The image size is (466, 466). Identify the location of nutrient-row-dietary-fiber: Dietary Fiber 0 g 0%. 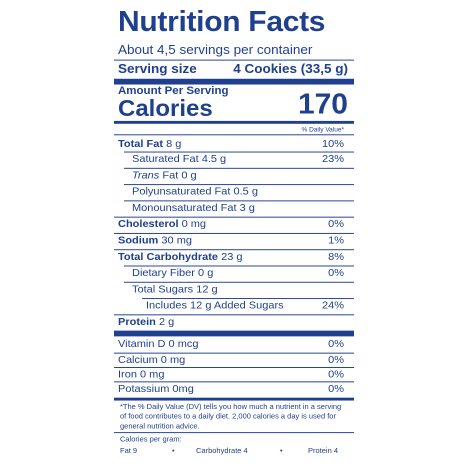
(234, 274).